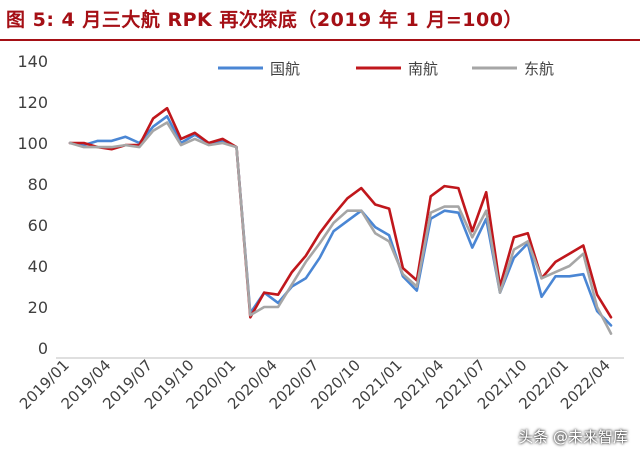  Describe the element at coordinates (539, 69) in the screenshot. I see `legend-label-3: 东航` at that location.